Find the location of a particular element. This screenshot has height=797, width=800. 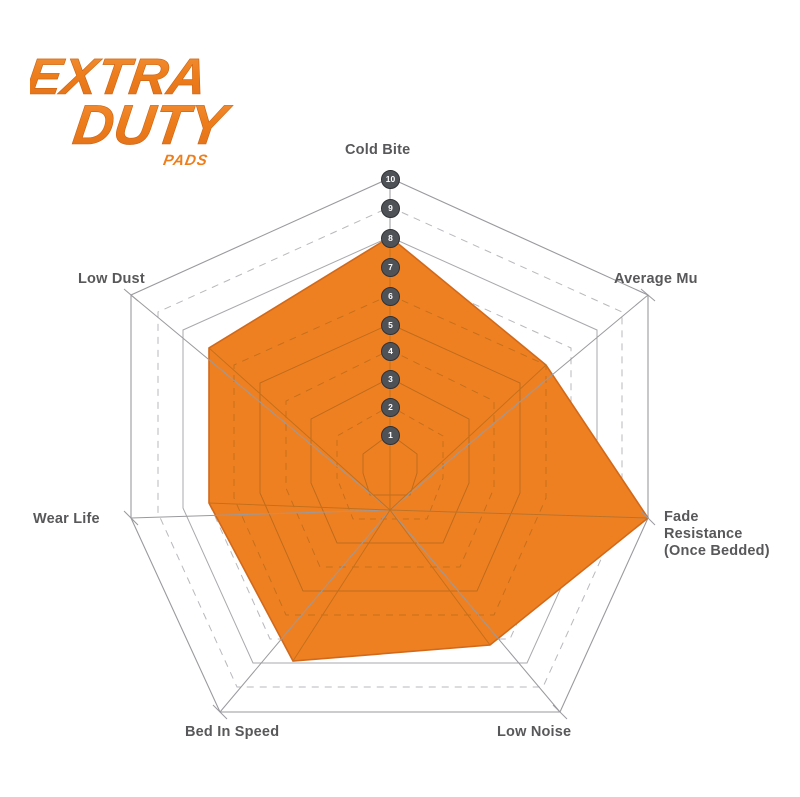

scale-marker-10: 10 is located at coordinates (390, 179).